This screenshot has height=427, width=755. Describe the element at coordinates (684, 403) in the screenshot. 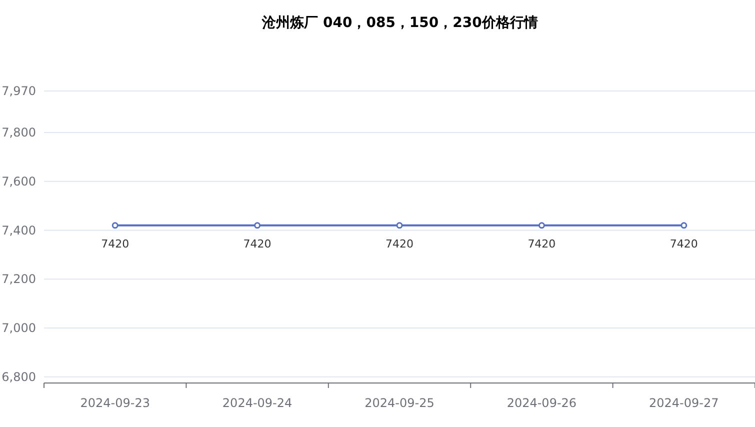

I see `x-tick-label: 2024-09-27` at that location.